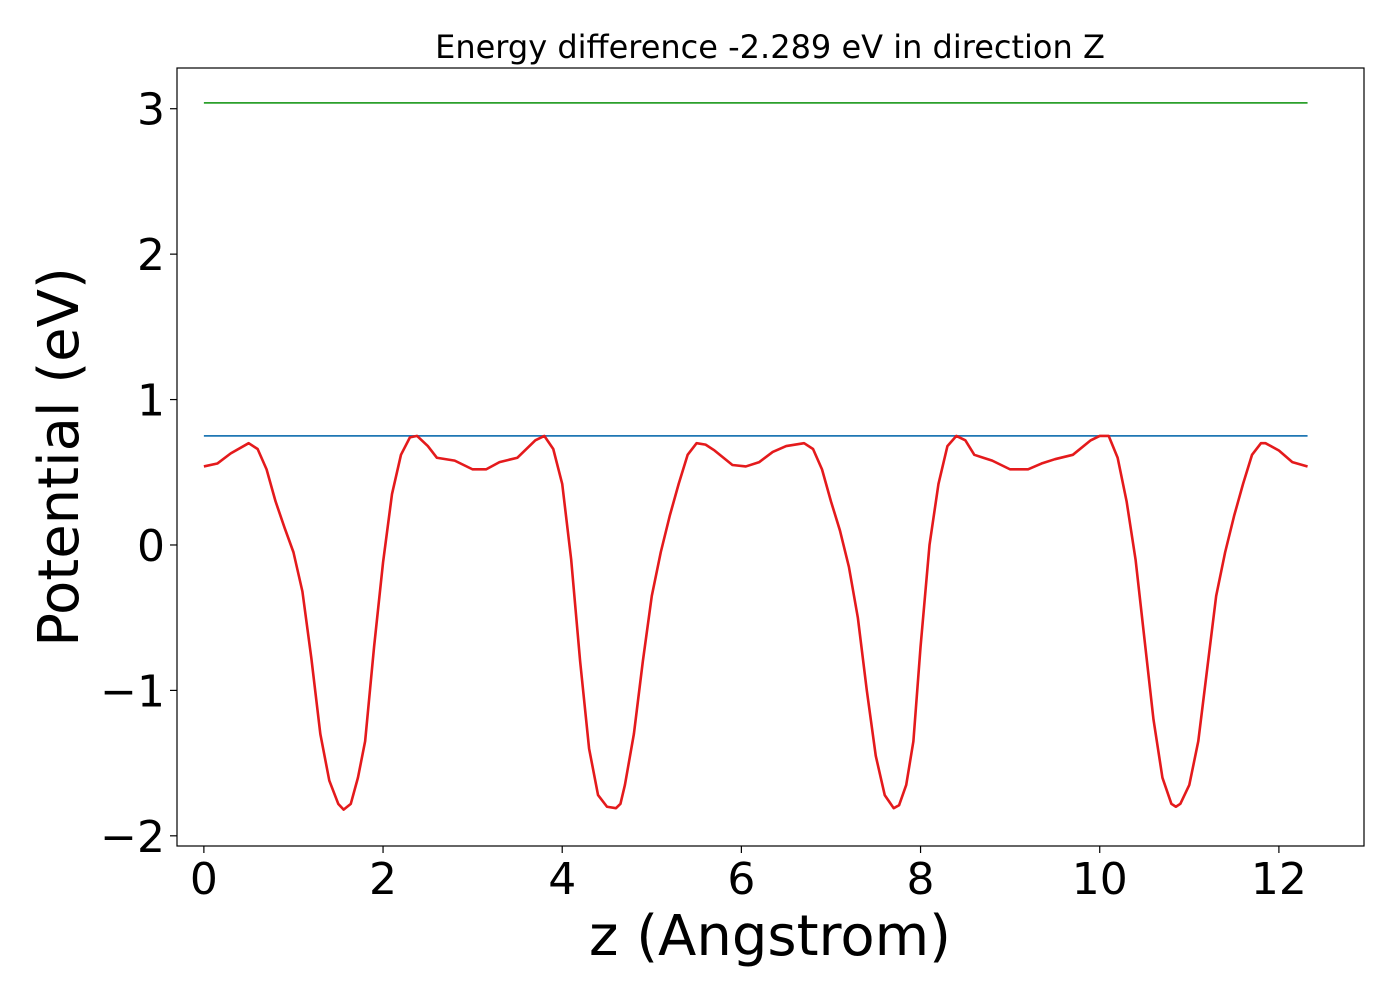  I want to click on y-tick-label: 1, so click(151, 401).